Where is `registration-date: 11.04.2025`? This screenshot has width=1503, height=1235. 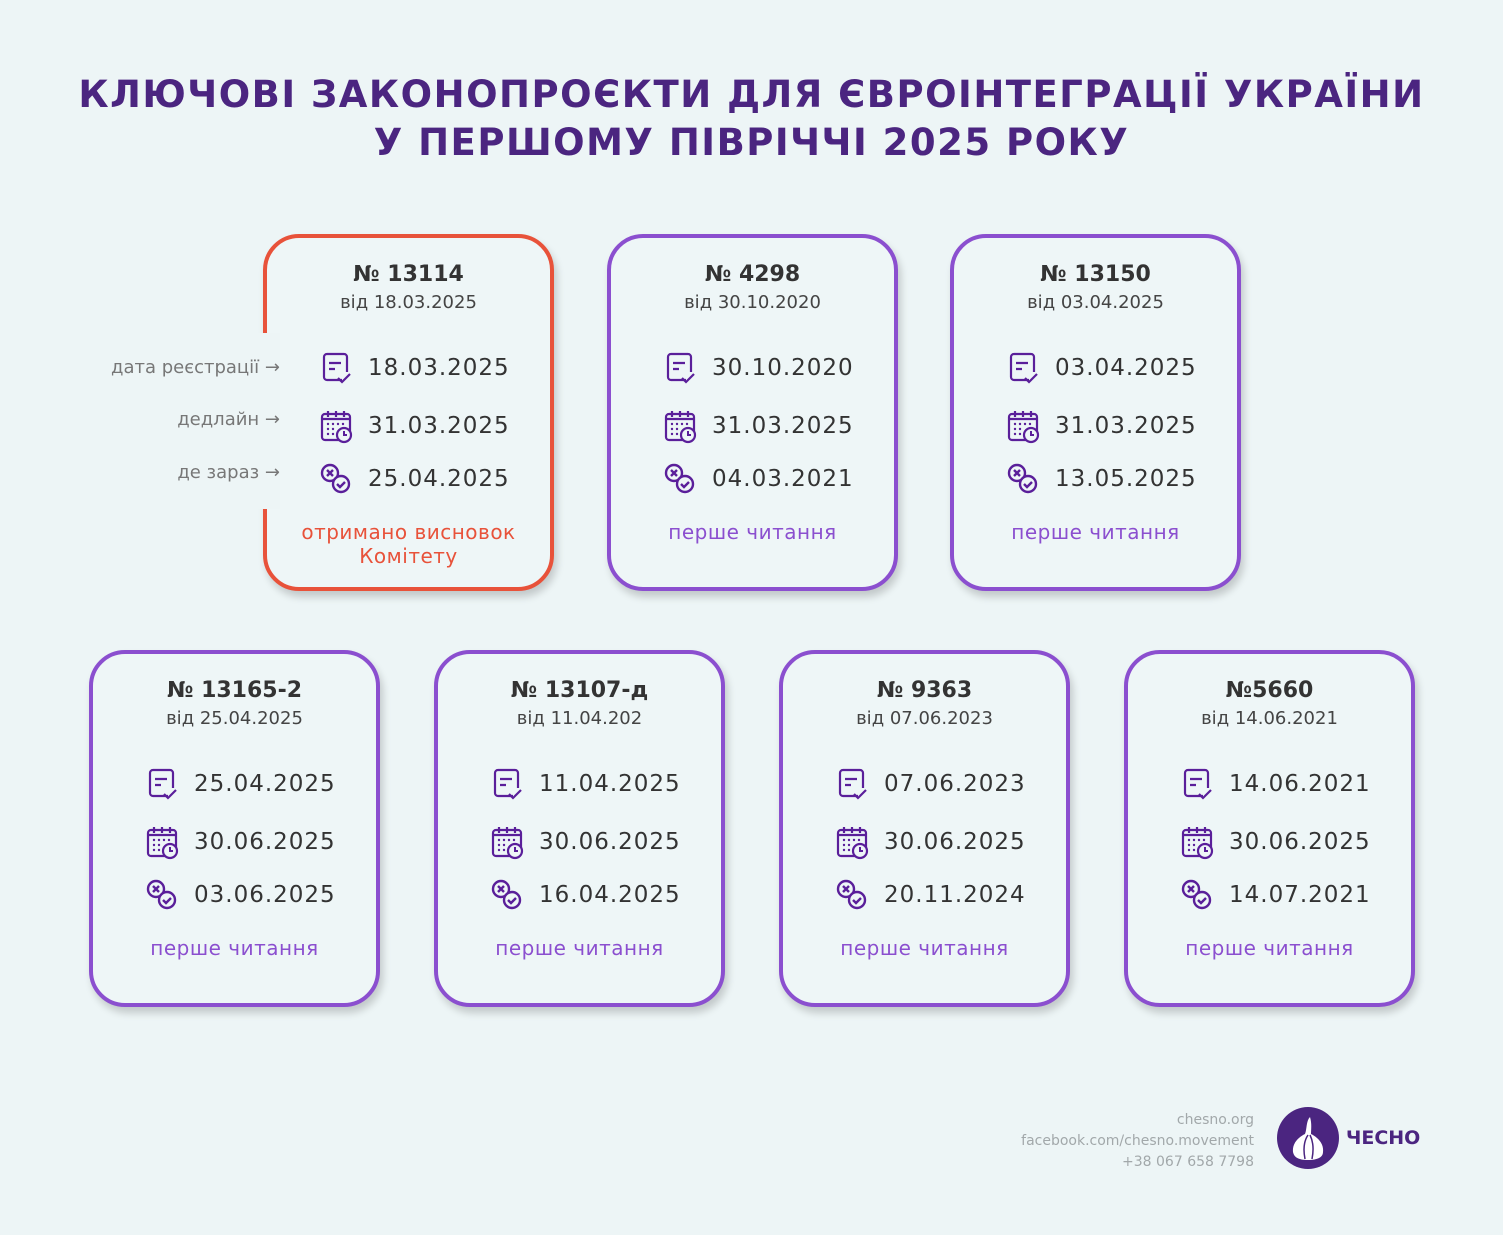 registration-date: 11.04.2025 is located at coordinates (610, 784).